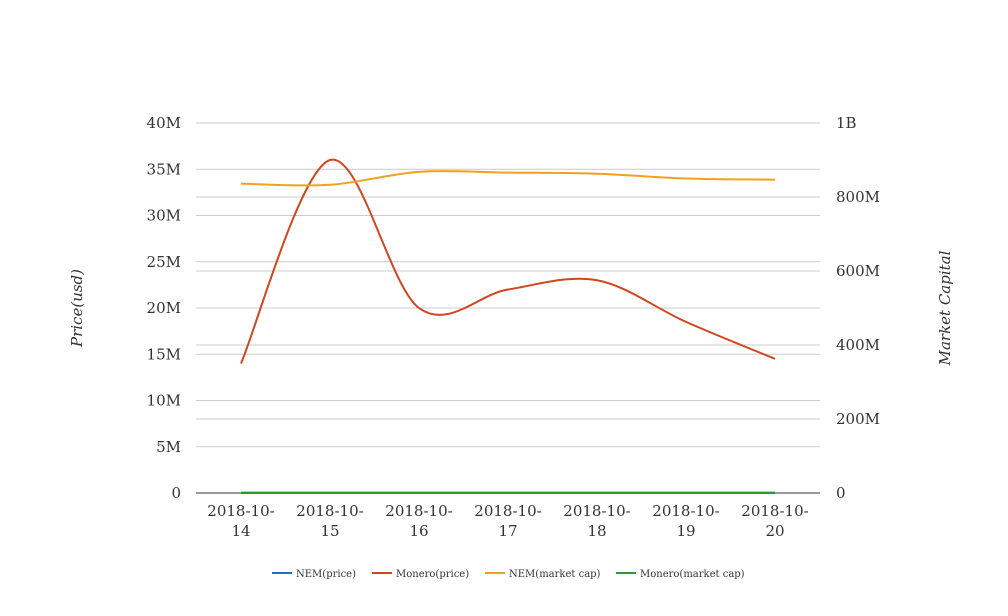 The height and width of the screenshot is (616, 1008). Describe the element at coordinates (508, 178) in the screenshot. I see `series-line-nem-market-cap` at that location.